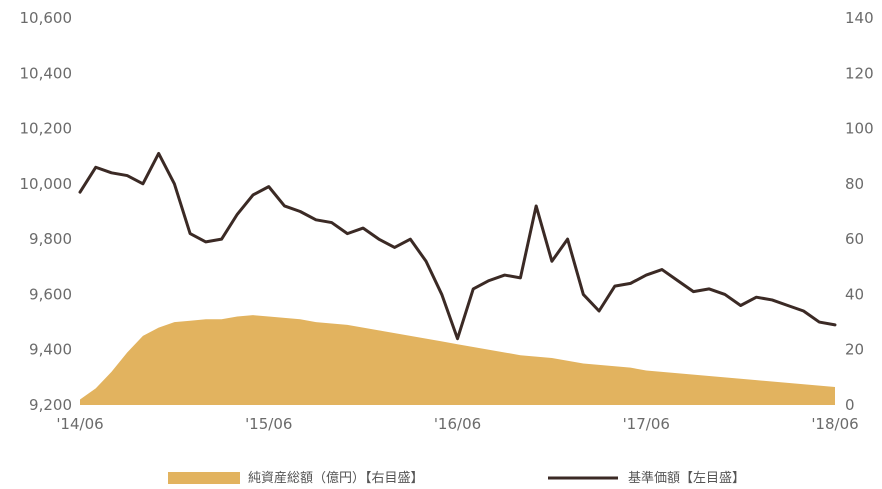 This screenshot has height=489, width=882. What do you see at coordinates (859, 211) in the screenshot?
I see `right-y-axis-ticks: 0 20 40 60 80 100 120 140` at bounding box center [859, 211].